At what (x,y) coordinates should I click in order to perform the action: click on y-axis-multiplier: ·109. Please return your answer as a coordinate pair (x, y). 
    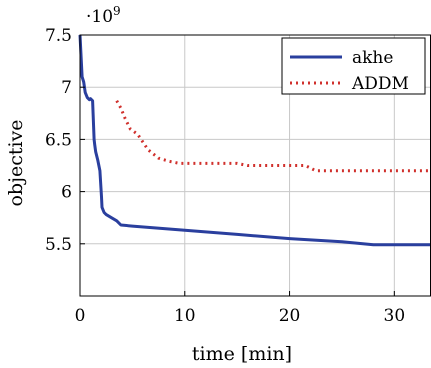
    Looking at the image, I should click on (103, 15).